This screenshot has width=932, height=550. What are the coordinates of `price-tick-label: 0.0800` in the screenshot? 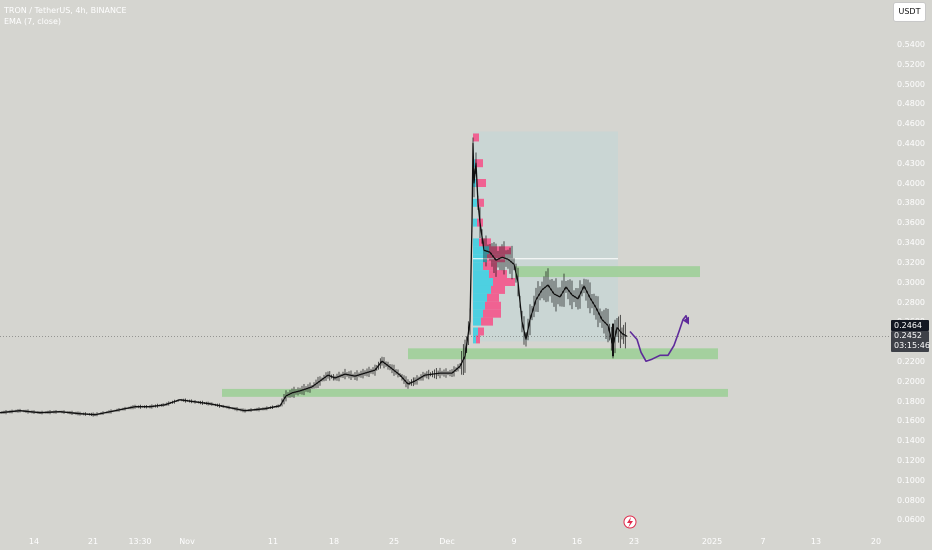 It's located at (911, 500).